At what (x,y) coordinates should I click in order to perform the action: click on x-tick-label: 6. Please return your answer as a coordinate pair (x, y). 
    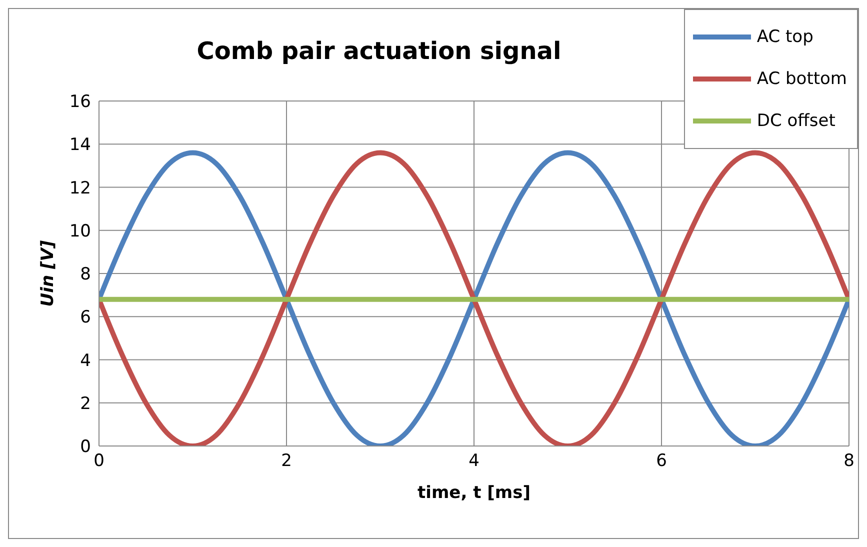
    Looking at the image, I should click on (661, 461).